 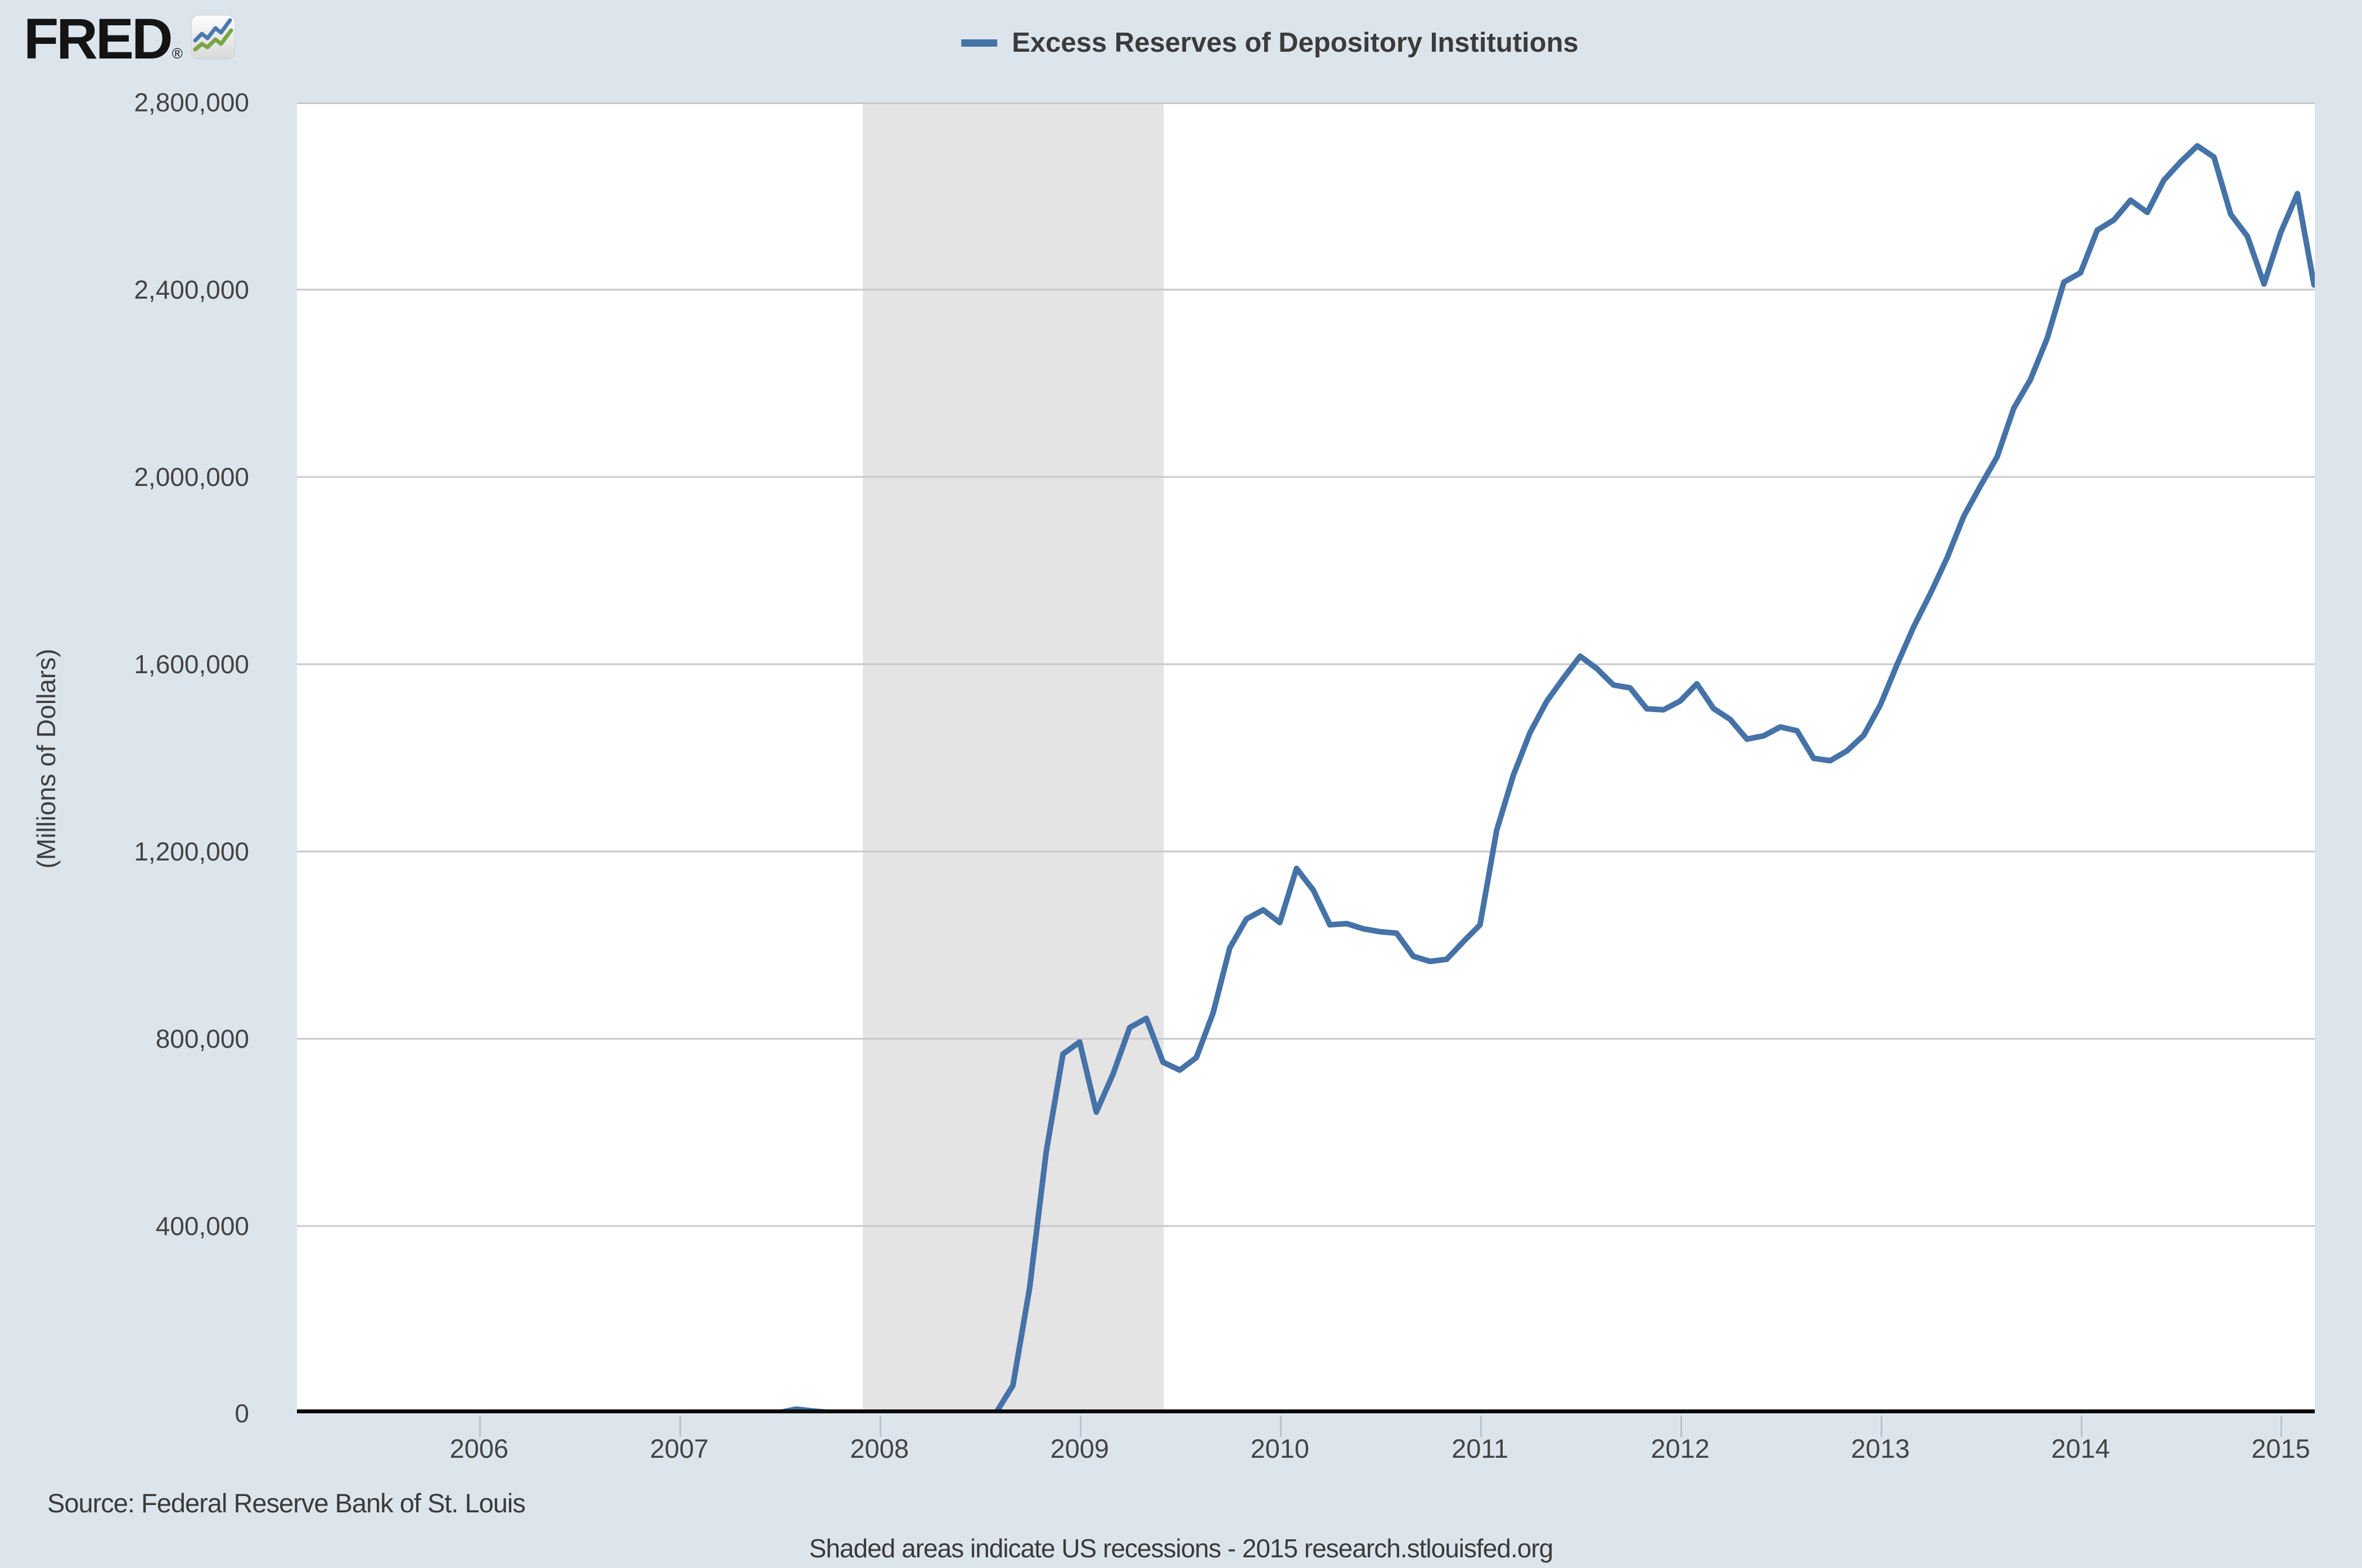 What do you see at coordinates (214, 38) in the screenshot?
I see `fred-sparkline-icon` at bounding box center [214, 38].